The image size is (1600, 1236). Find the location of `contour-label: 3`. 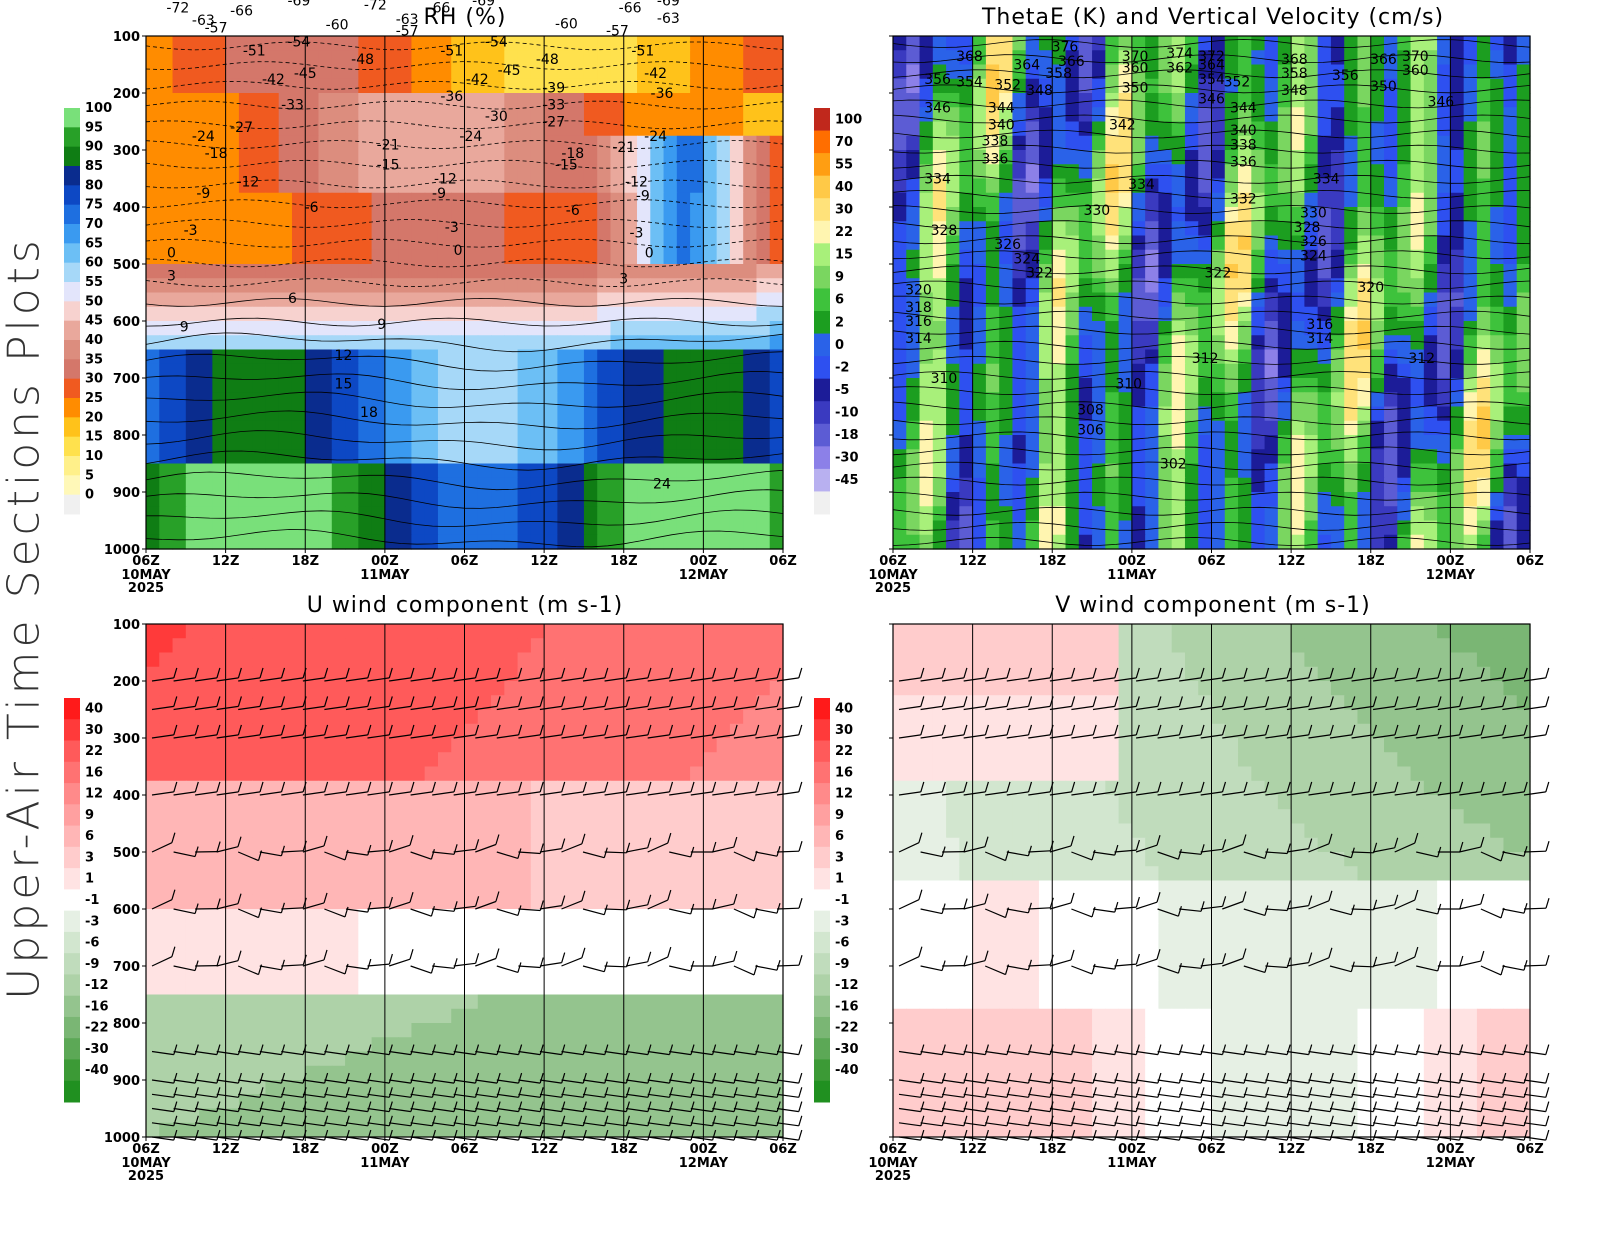

contour-label: 3 is located at coordinates (623, 279).